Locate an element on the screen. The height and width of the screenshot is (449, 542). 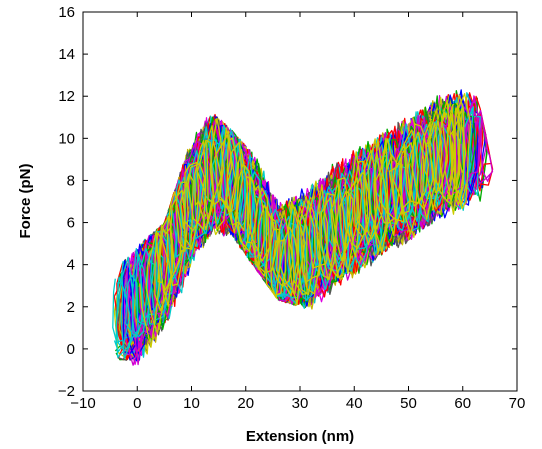
y-tick-label: 6 is located at coordinates (71, 223).